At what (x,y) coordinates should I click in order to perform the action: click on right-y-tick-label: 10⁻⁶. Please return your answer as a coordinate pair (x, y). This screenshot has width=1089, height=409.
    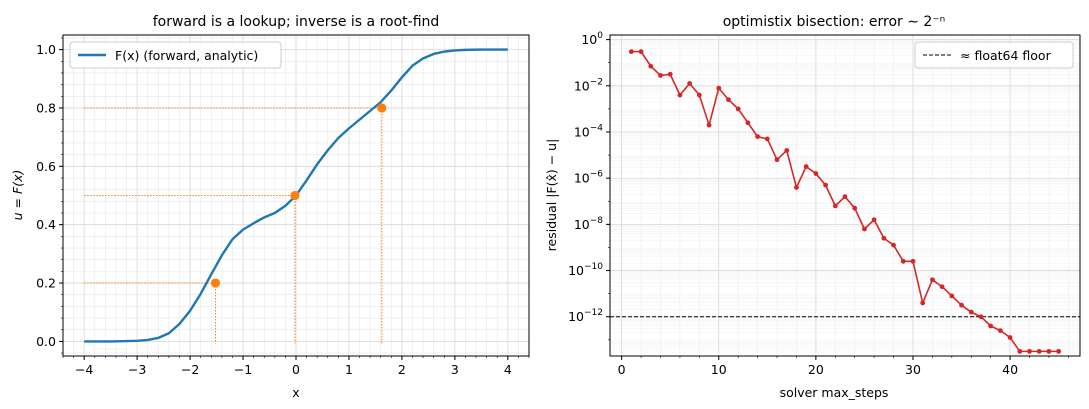
    Looking at the image, I should click on (588, 178).